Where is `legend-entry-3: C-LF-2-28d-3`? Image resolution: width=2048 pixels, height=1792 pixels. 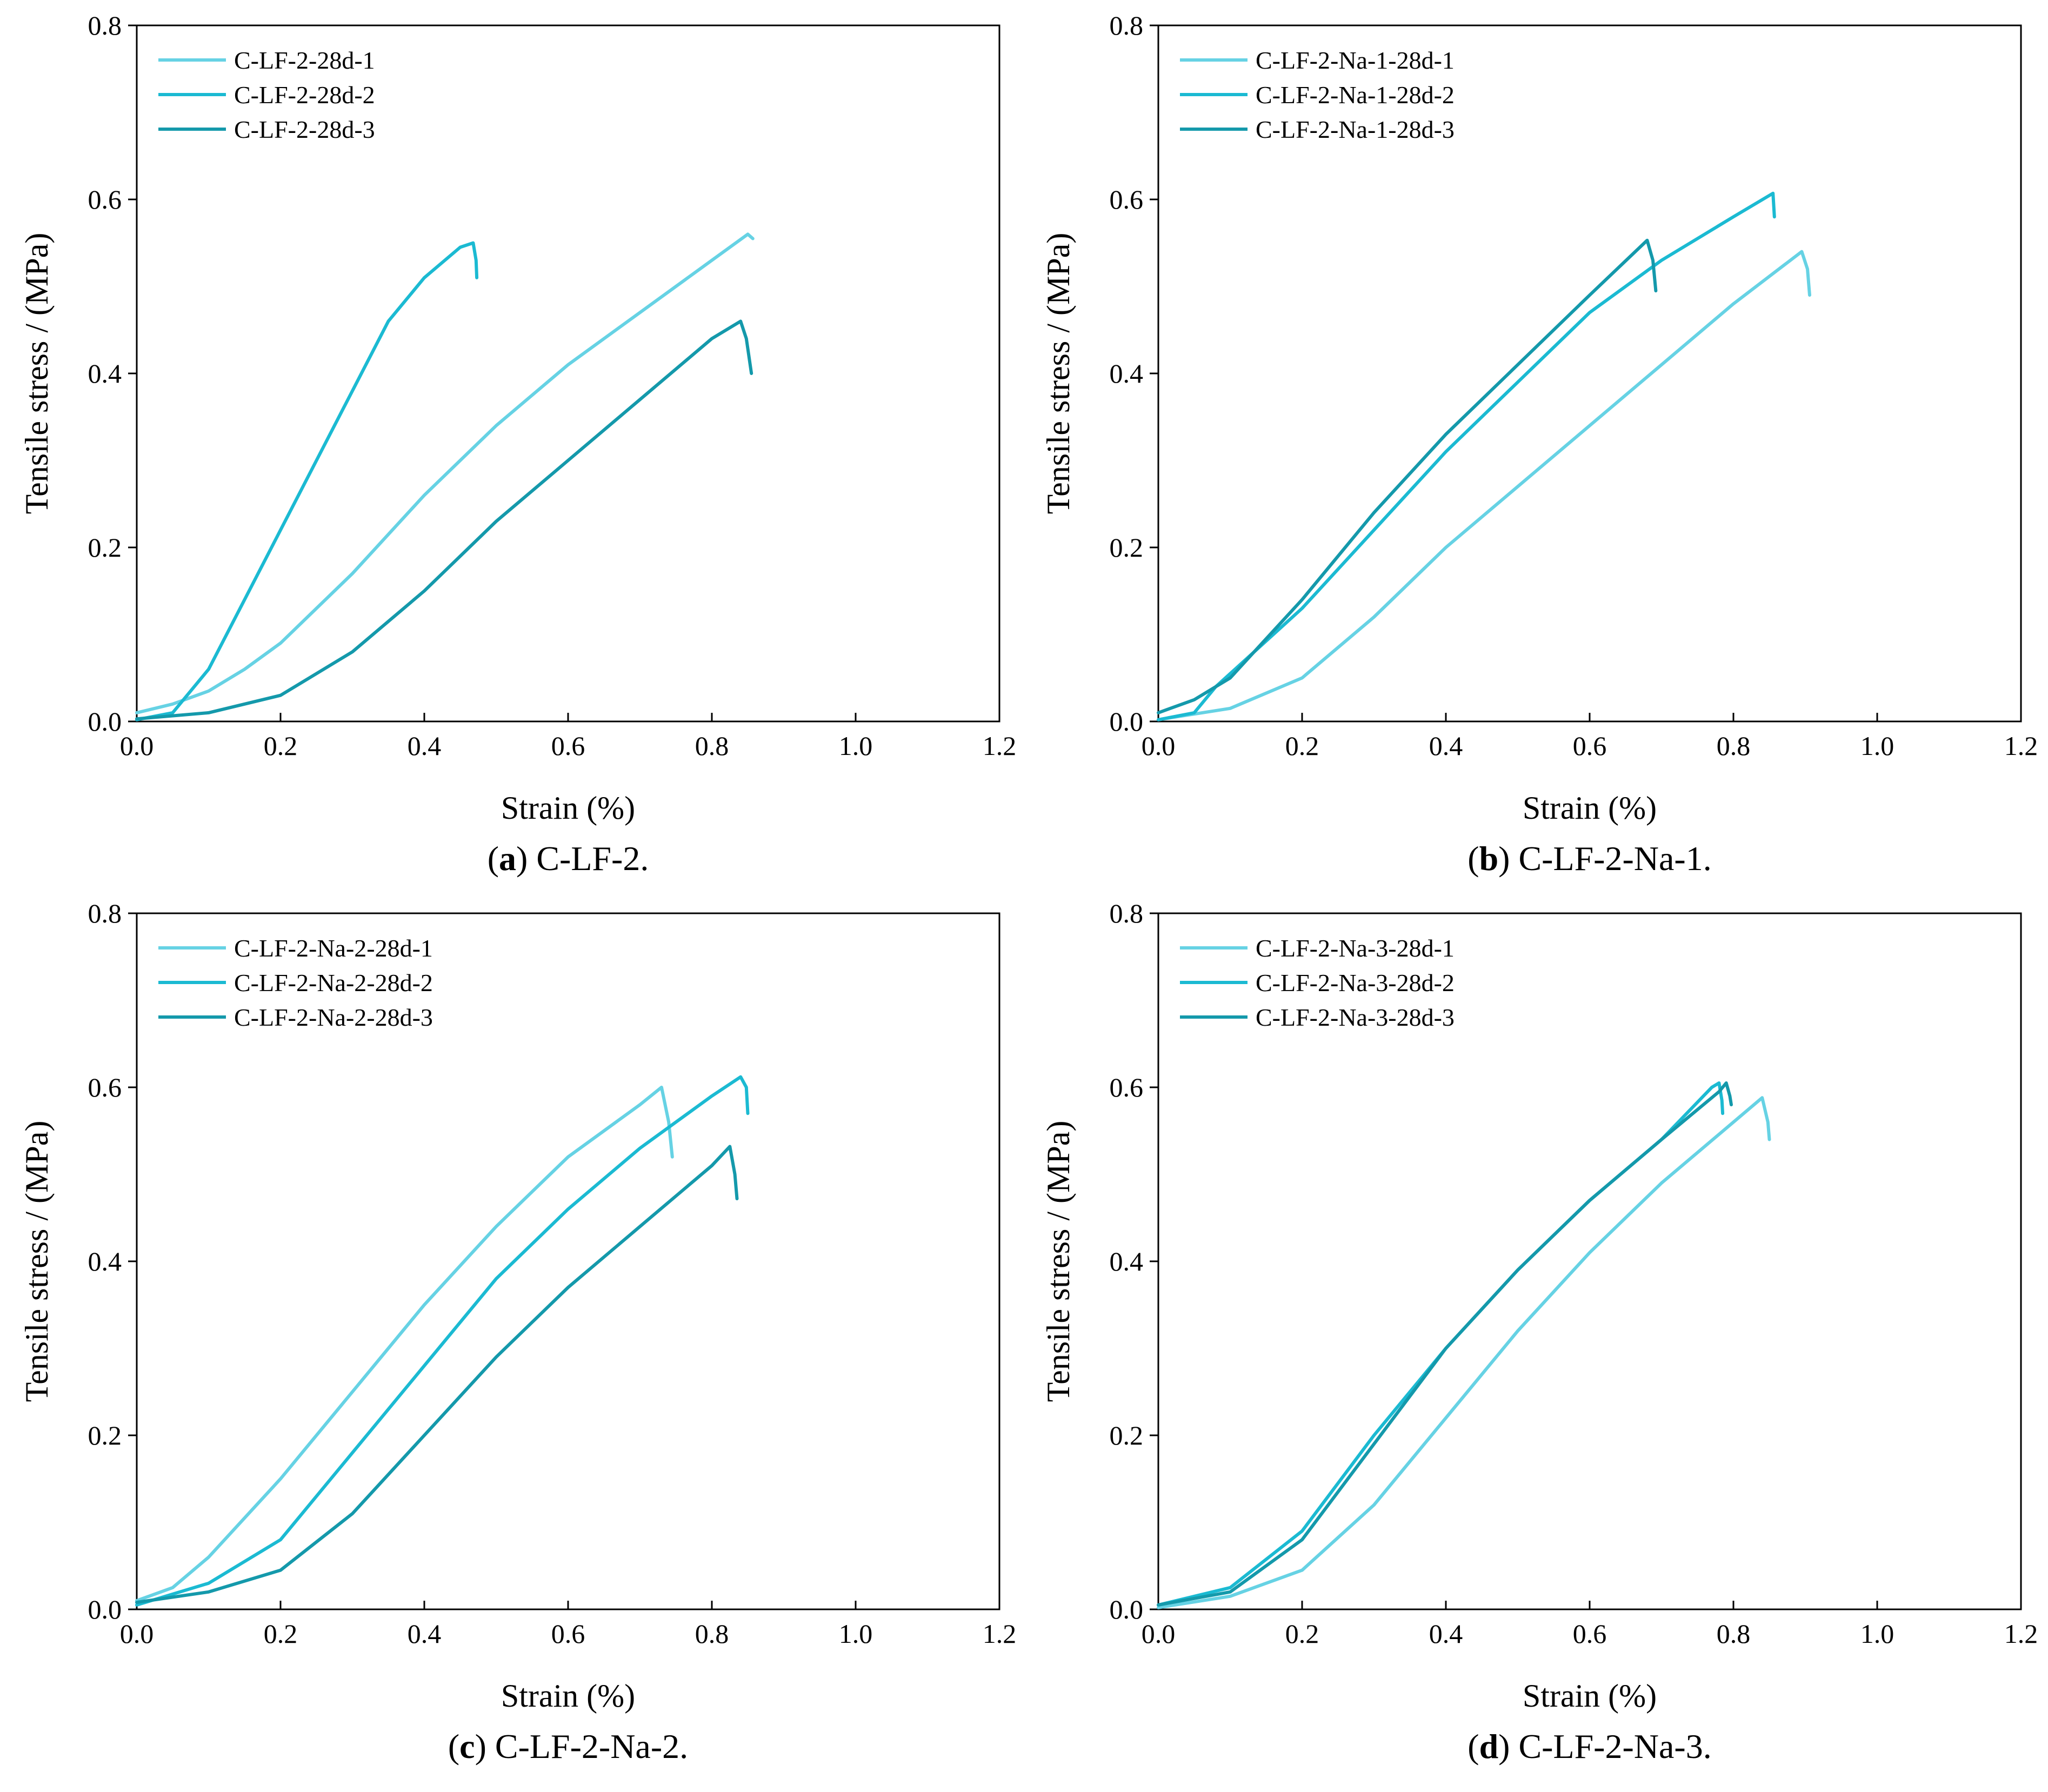
legend-entry-3: C-LF-2-28d-3 is located at coordinates (304, 129).